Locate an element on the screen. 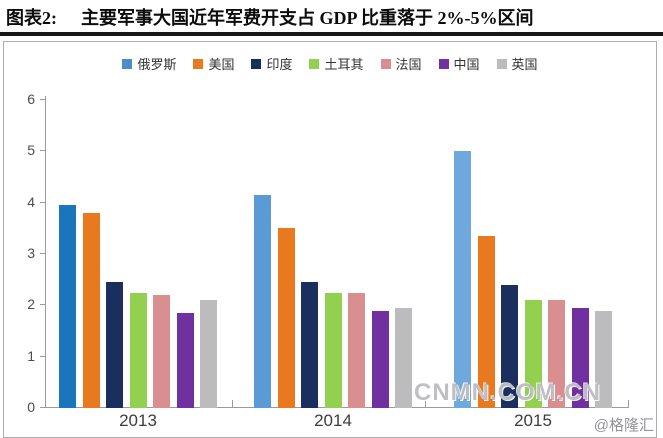 Image resolution: width=663 pixels, height=438 pixels. bar-土耳其-2013 is located at coordinates (138, 350).